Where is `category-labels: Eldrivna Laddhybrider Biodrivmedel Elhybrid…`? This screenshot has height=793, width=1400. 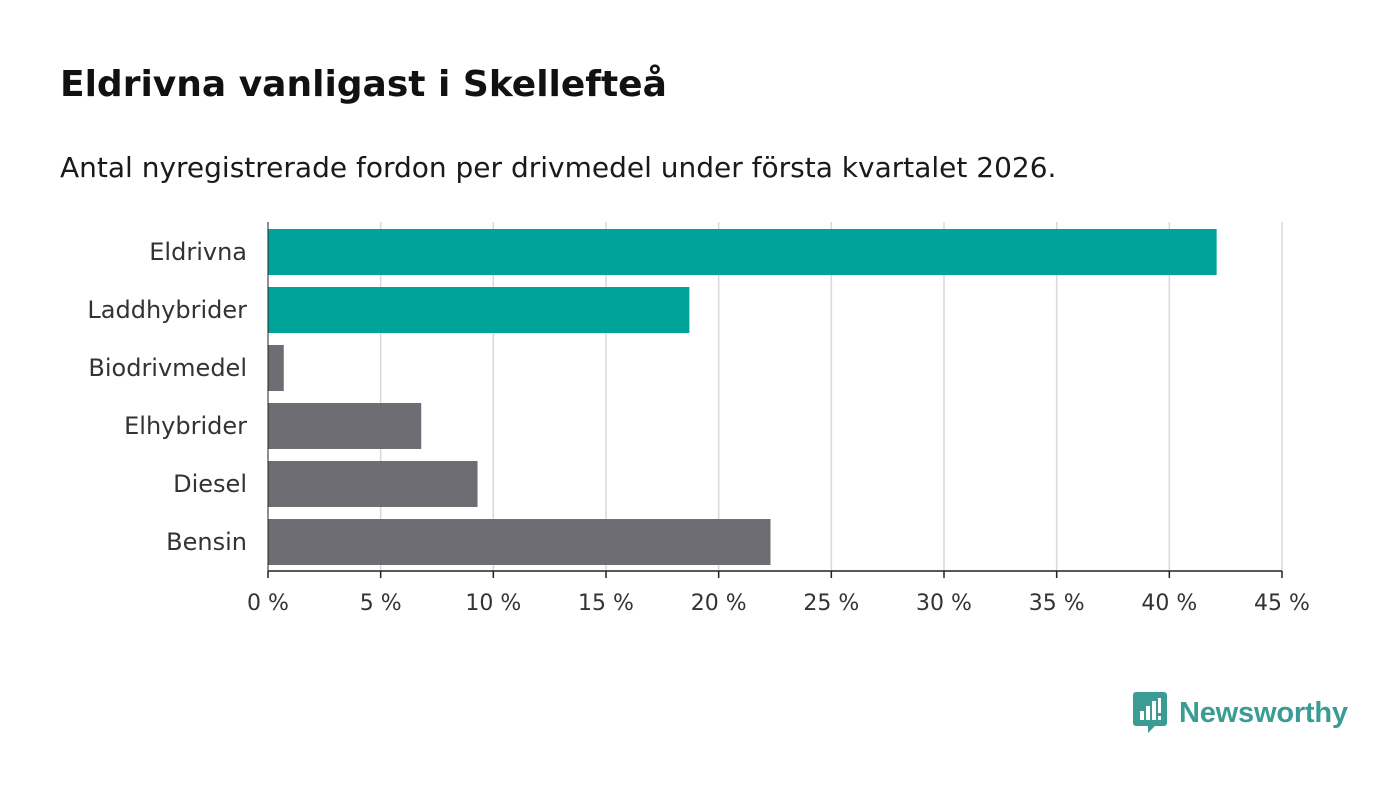 category-labels: Eldrivna Laddhybrider Biodrivmedel Elhybrid… is located at coordinates (167, 397).